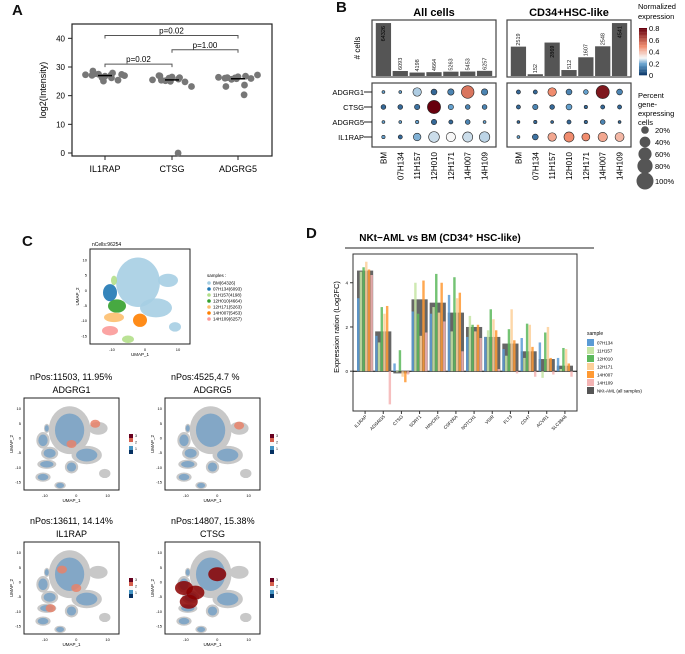 This screenshot has height=654, width=685. Describe the element at coordinates (656, 113) in the screenshot. I see `size-legend-title: expressing` at that location.